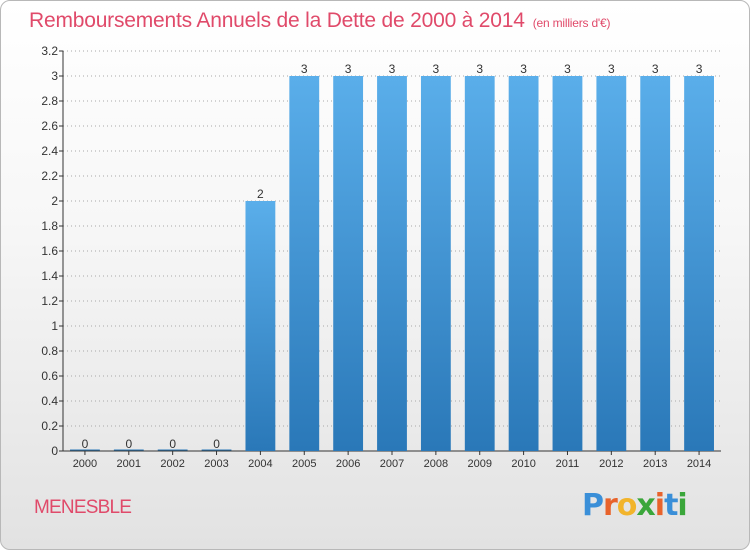 The image size is (750, 550). I want to click on x-tick-label: 2002, so click(172, 464).